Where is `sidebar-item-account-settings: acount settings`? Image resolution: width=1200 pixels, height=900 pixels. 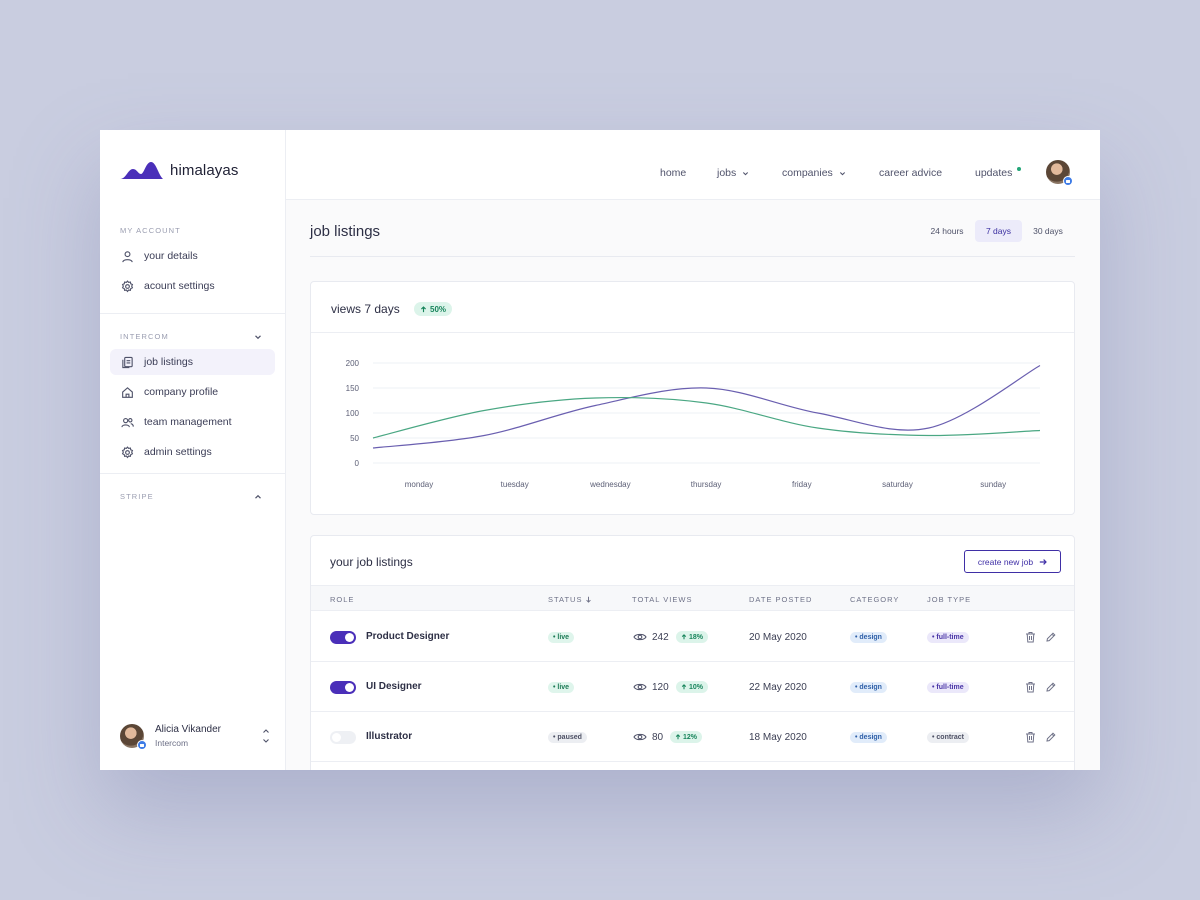 sidebar-item-account-settings: acount settings is located at coordinates (192, 286).